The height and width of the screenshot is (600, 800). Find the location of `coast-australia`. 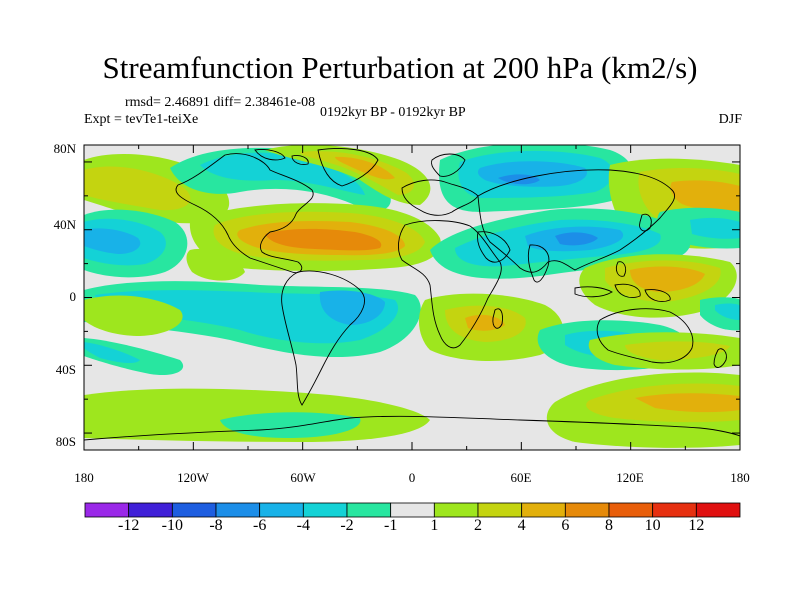

coast-australia is located at coordinates (645, 336).